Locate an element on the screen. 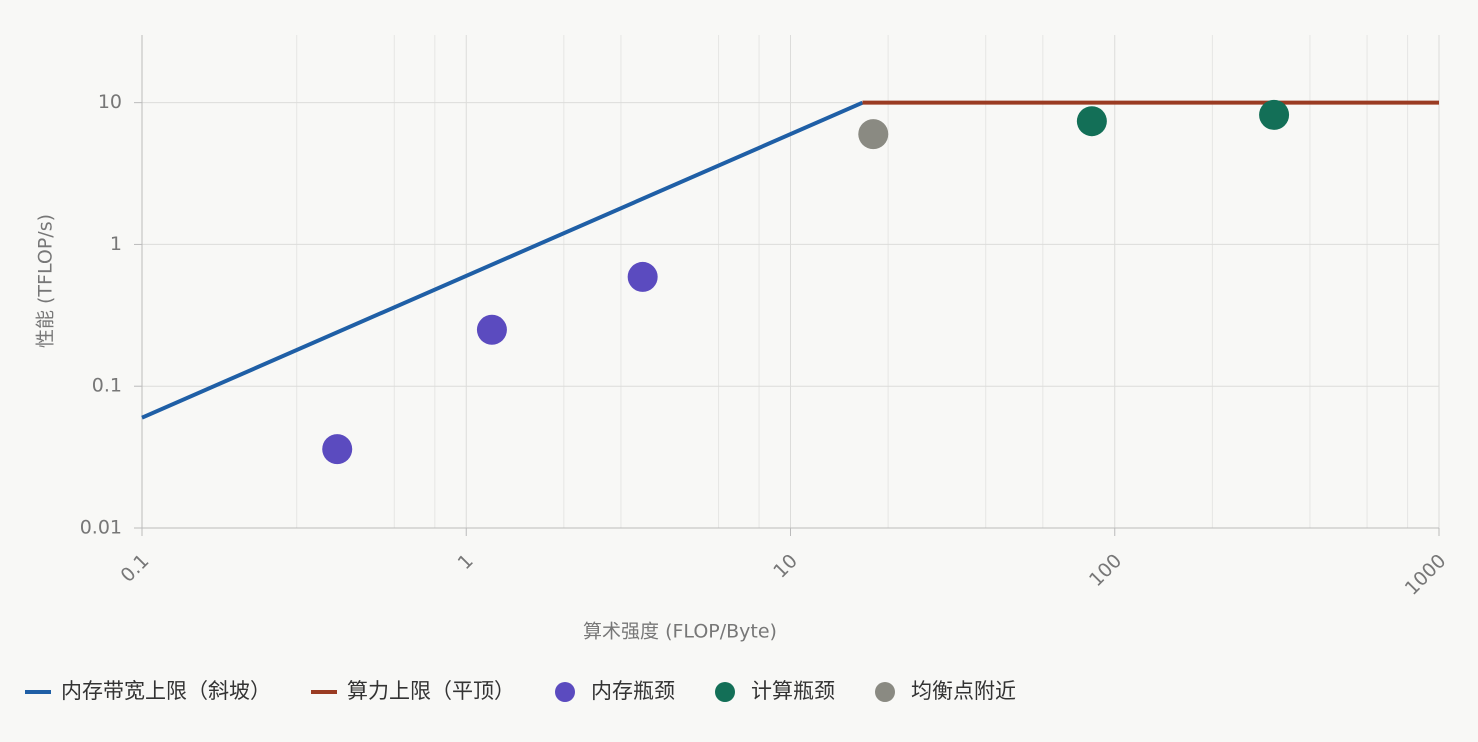 The image size is (1478, 742). y-tick-label: 0.1 is located at coordinates (107, 386).